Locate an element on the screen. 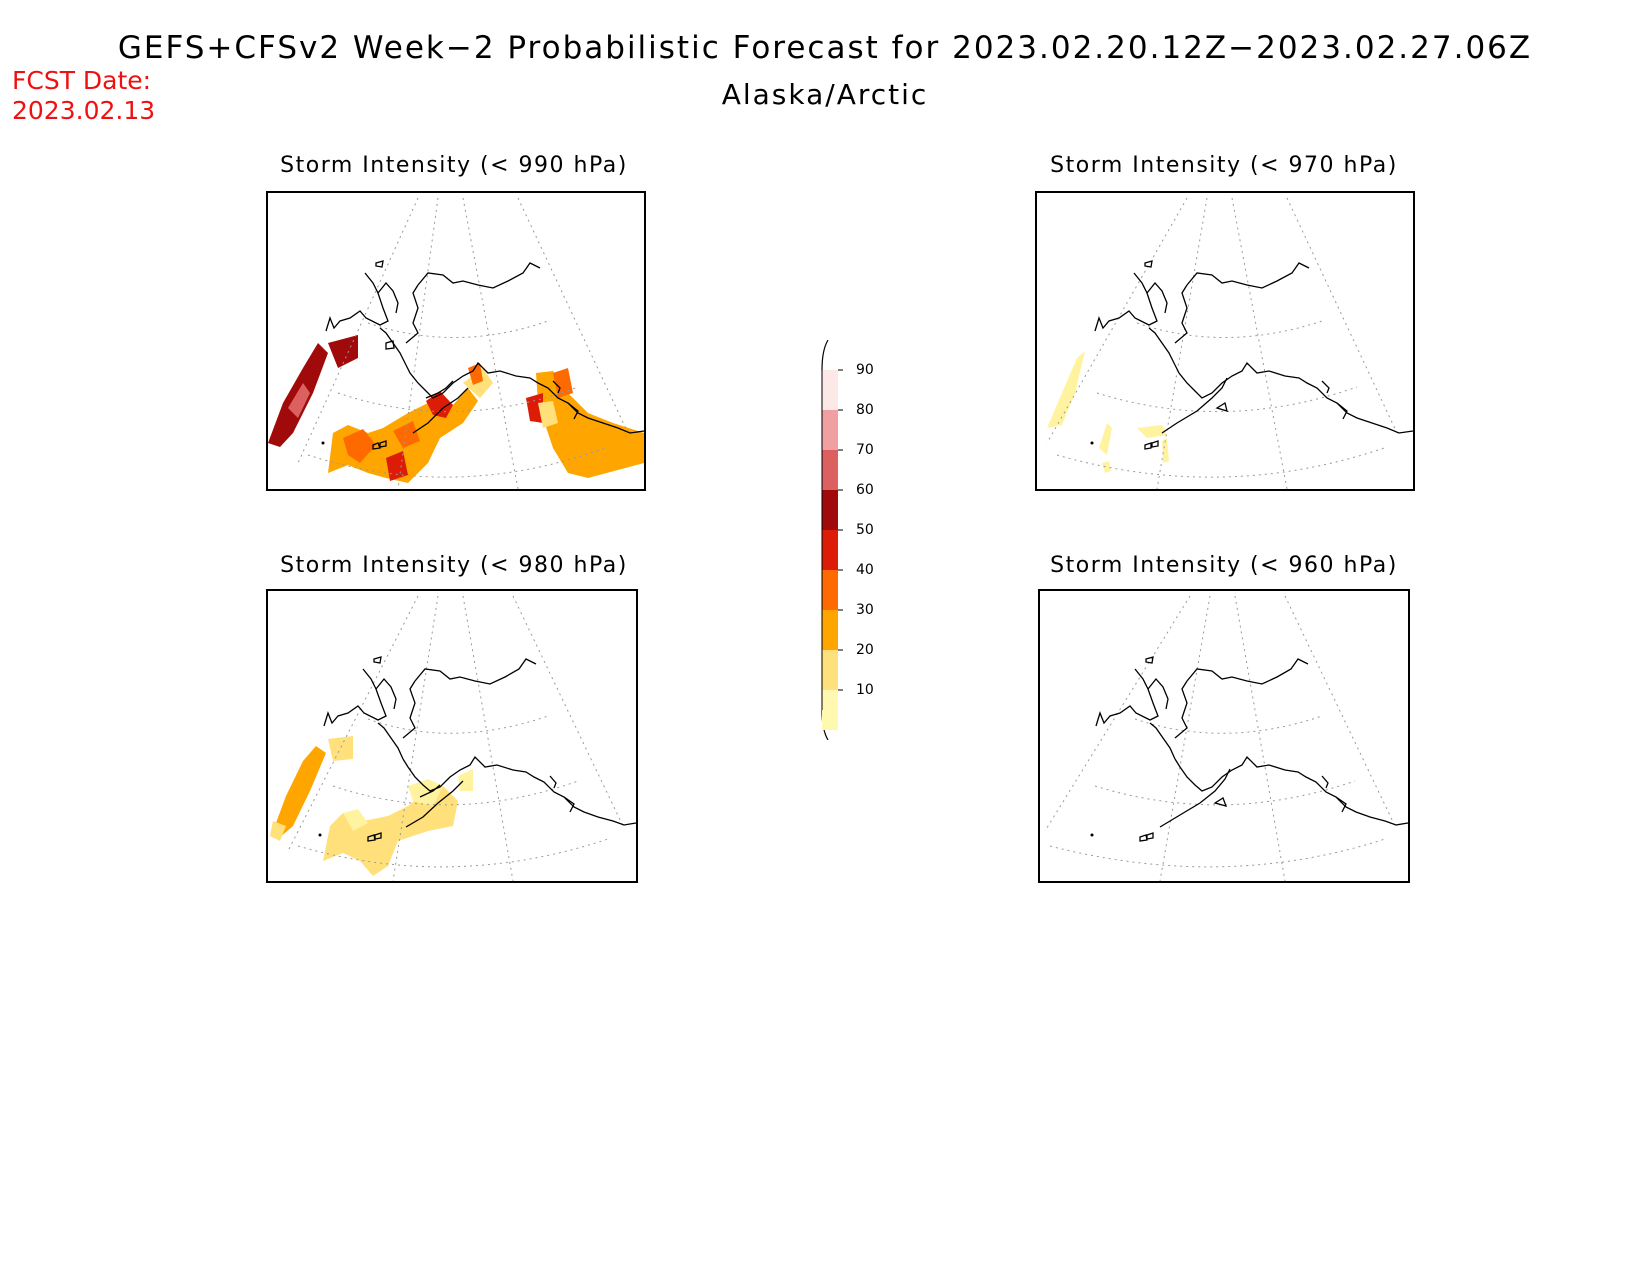  legend-label: 90 is located at coordinates (865, 370).